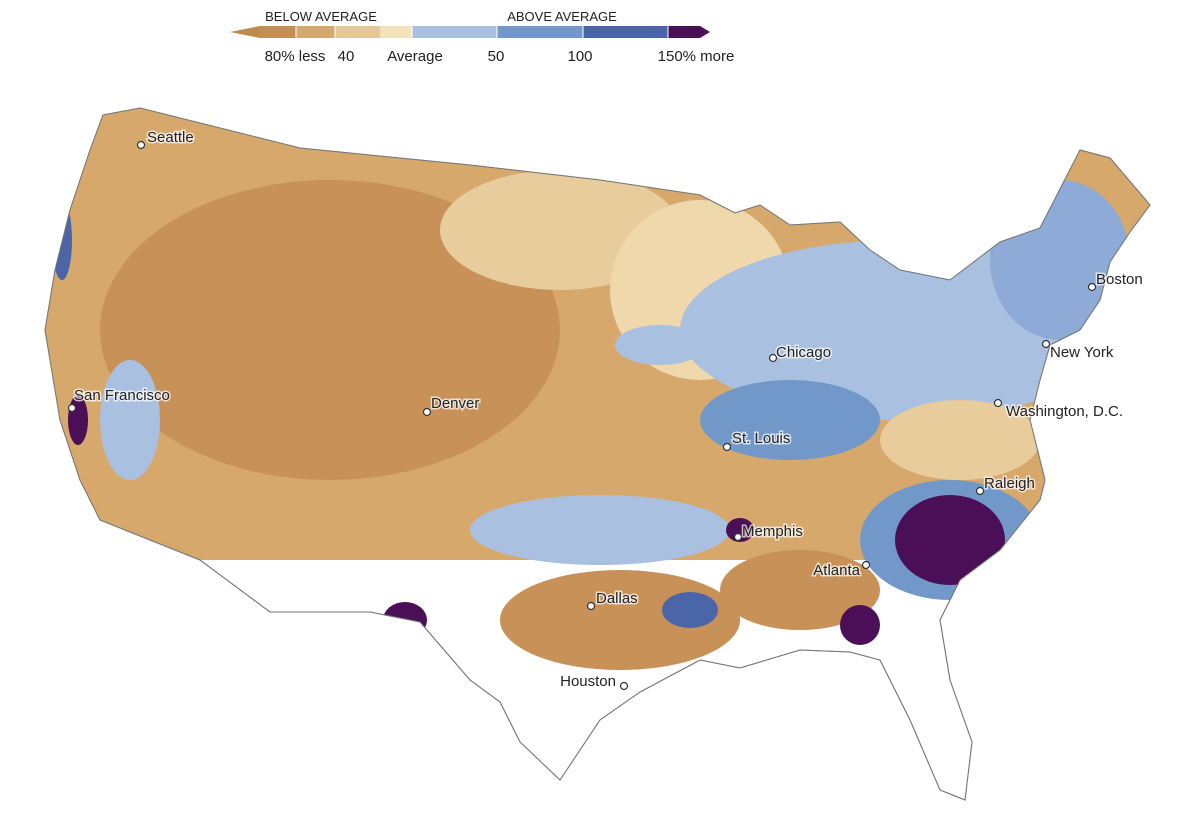 Image resolution: width=1198 pixels, height=816 pixels. What do you see at coordinates (836, 570) in the screenshot?
I see `city-label: Atlanta` at bounding box center [836, 570].